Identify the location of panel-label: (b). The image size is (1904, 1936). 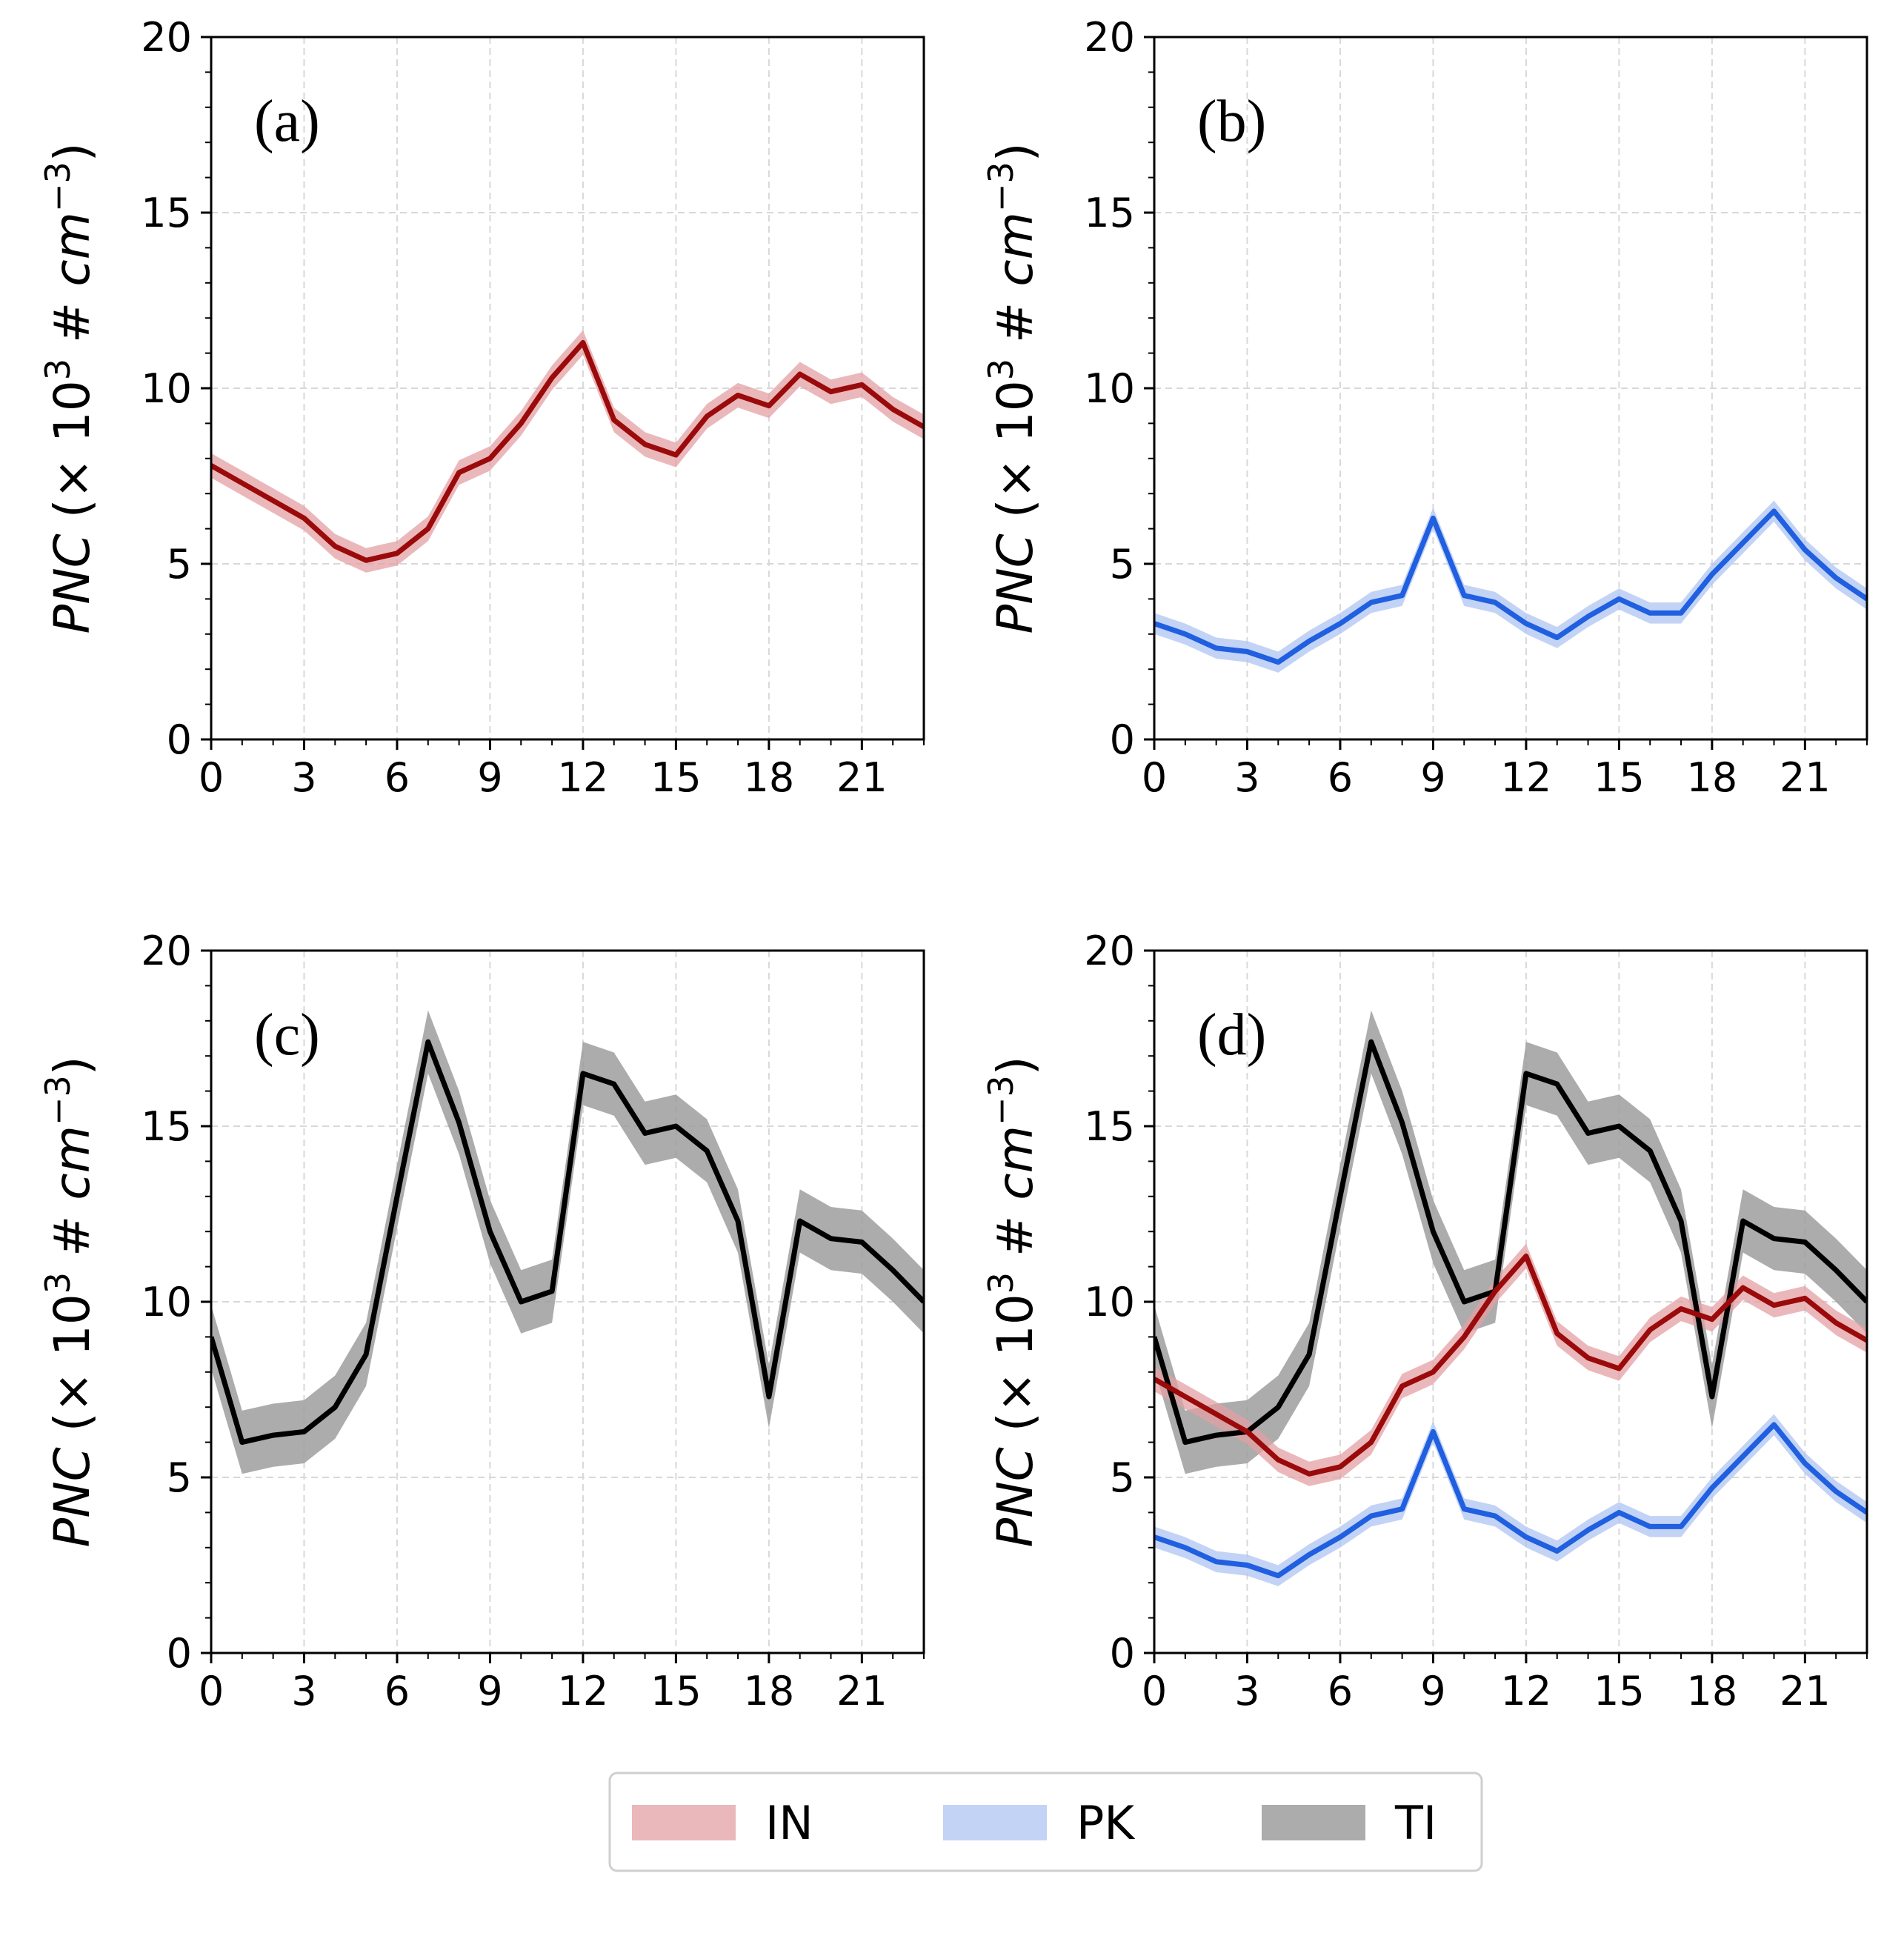
(1232, 121).